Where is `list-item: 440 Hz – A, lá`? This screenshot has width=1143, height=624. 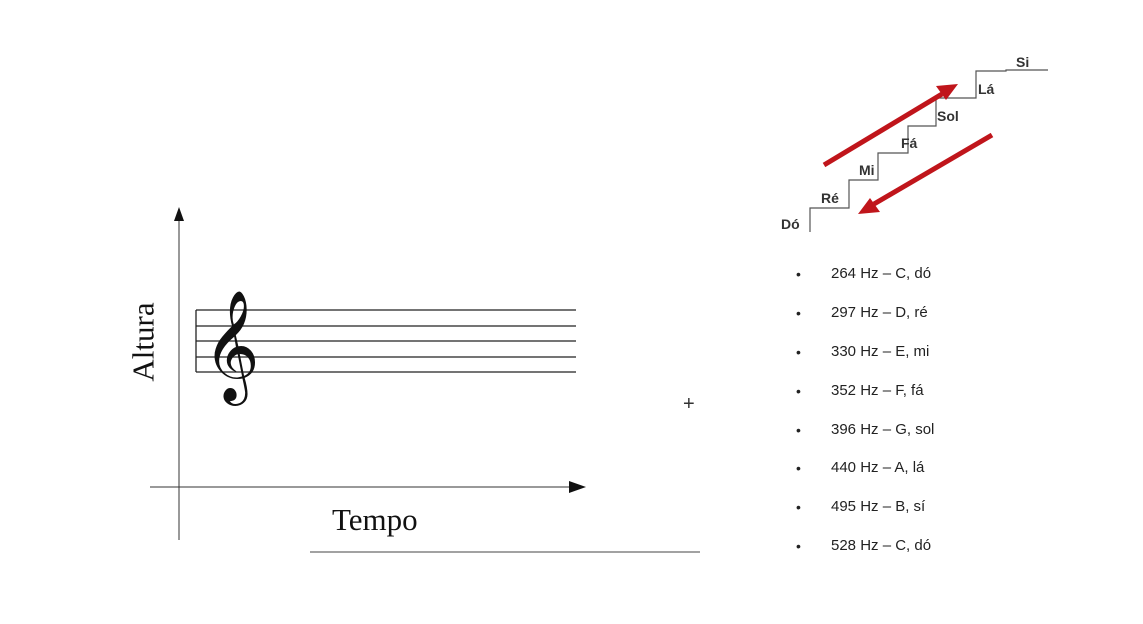 list-item: 440 Hz – A, lá is located at coordinates (863, 477).